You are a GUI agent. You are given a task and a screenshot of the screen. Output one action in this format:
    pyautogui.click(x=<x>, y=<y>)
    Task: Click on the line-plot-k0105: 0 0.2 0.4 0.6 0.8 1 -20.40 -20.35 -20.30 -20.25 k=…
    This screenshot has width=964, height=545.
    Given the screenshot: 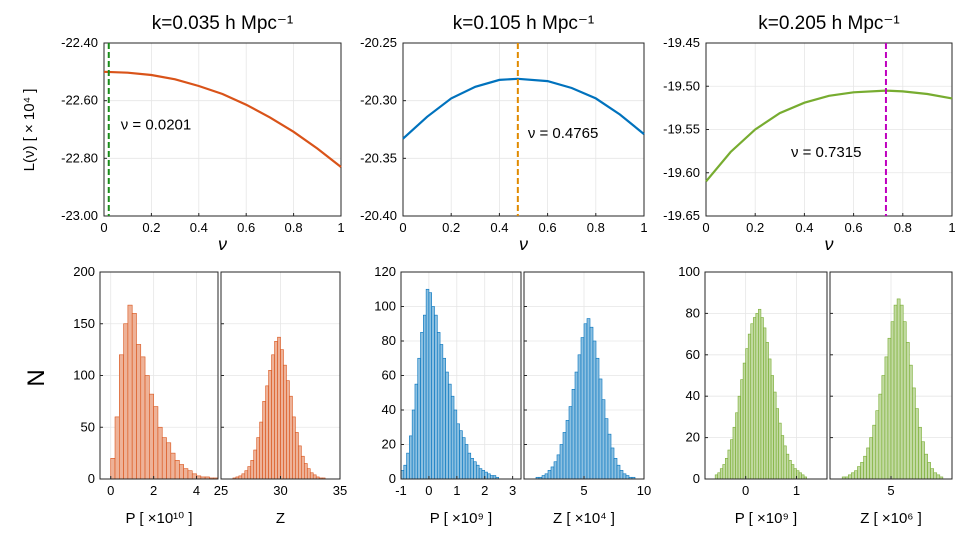 What is the action you would take?
    pyautogui.click(x=503, y=133)
    